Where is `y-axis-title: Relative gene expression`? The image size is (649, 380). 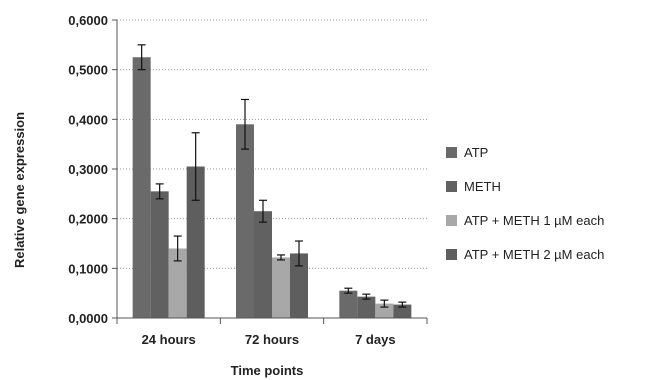
y-axis-title: Relative gene expression is located at coordinates (19, 190).